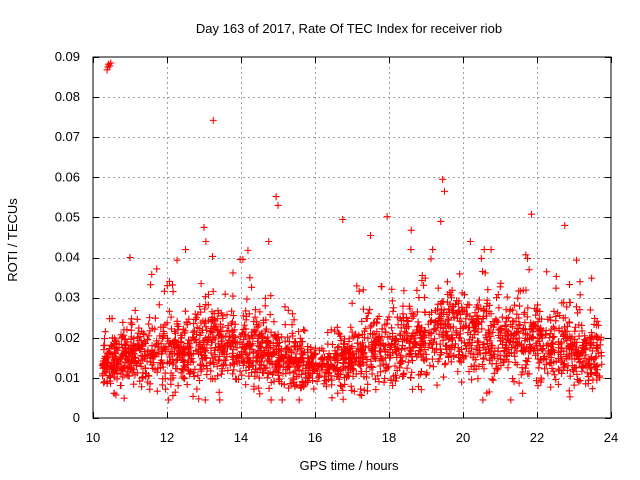 Image resolution: width=640 pixels, height=480 pixels. I want to click on y-tick-labels: 0 0.01 0.02 0.03 0.04 0.05 0.06 0.07 0.08 0.09, so click(67, 237).